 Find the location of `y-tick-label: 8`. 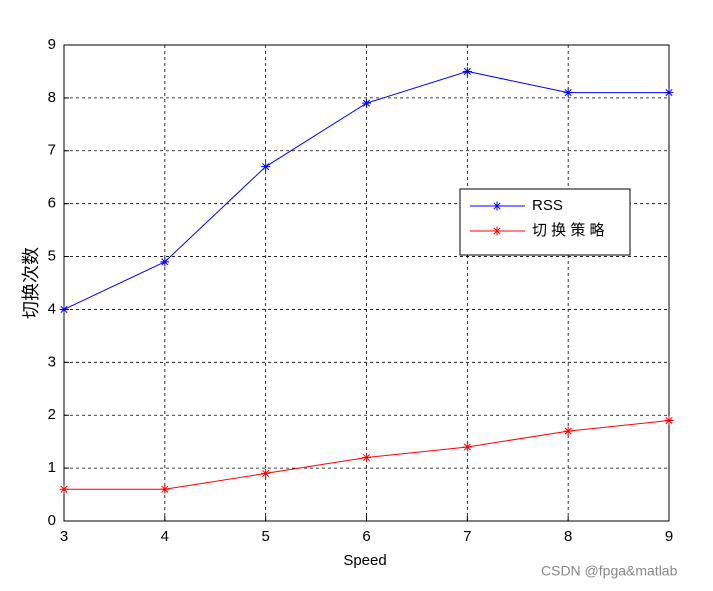

y-tick-label: 8 is located at coordinates (52, 97).